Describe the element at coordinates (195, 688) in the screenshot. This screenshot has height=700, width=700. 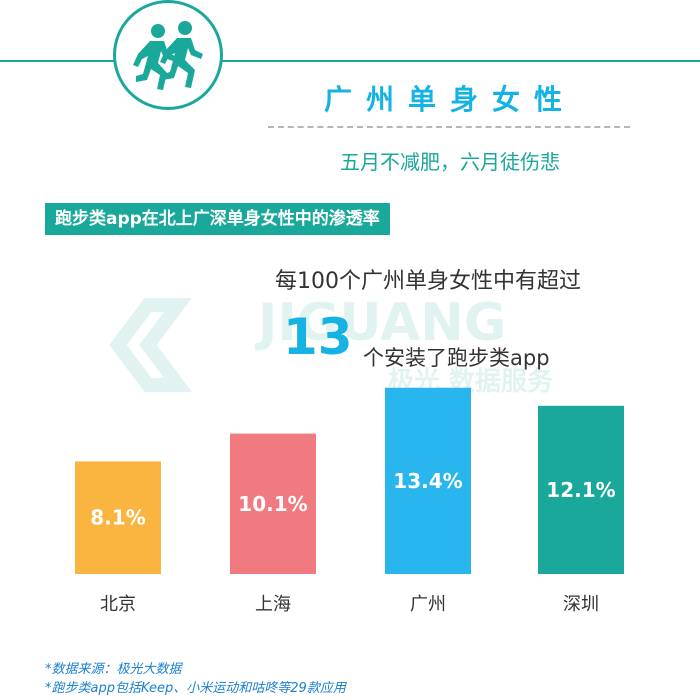
I see `footnote-apps: *跑步类app包括Keep、小米运动和咕咚等29款应用` at that location.